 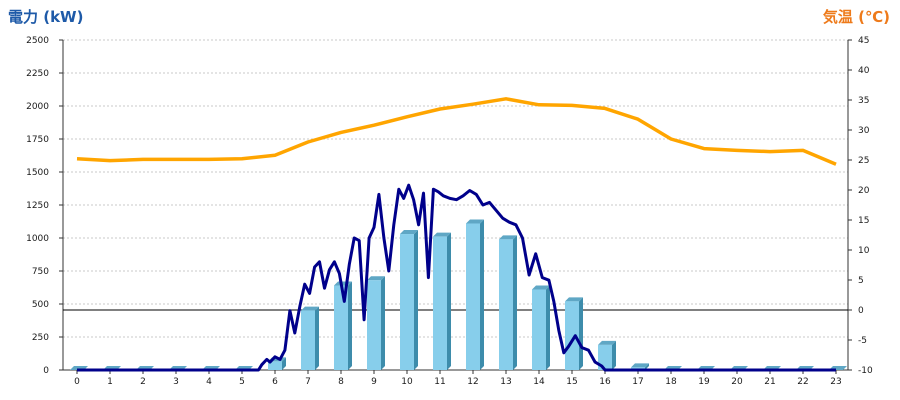 What do you see at coordinates (37, 74) in the screenshot?
I see `y-left-tick-label: 2250` at bounding box center [37, 74].